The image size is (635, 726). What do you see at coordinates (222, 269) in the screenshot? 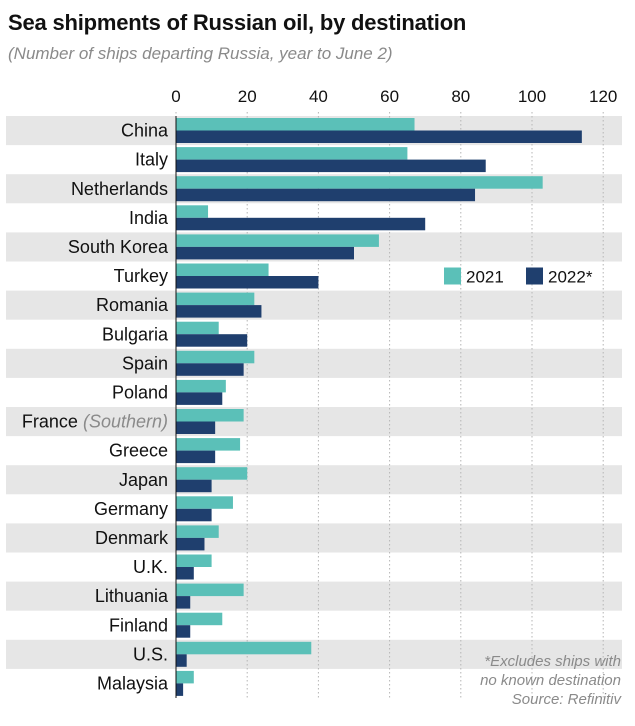
I see `bar-2021-turkey` at bounding box center [222, 269].